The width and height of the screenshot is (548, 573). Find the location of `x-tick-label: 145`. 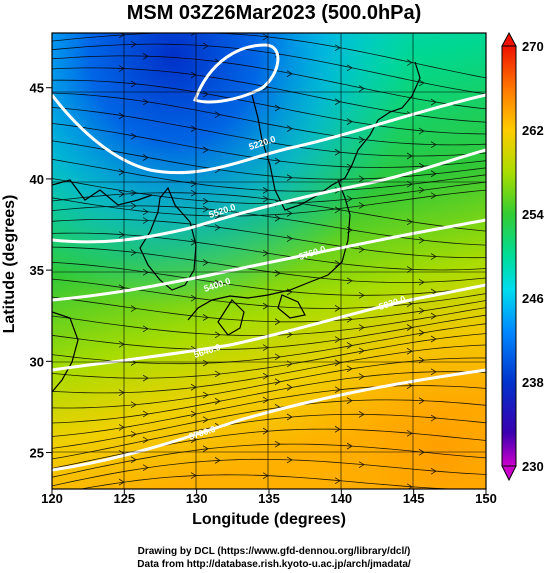

x-tick-label: 145 is located at coordinates (414, 498).